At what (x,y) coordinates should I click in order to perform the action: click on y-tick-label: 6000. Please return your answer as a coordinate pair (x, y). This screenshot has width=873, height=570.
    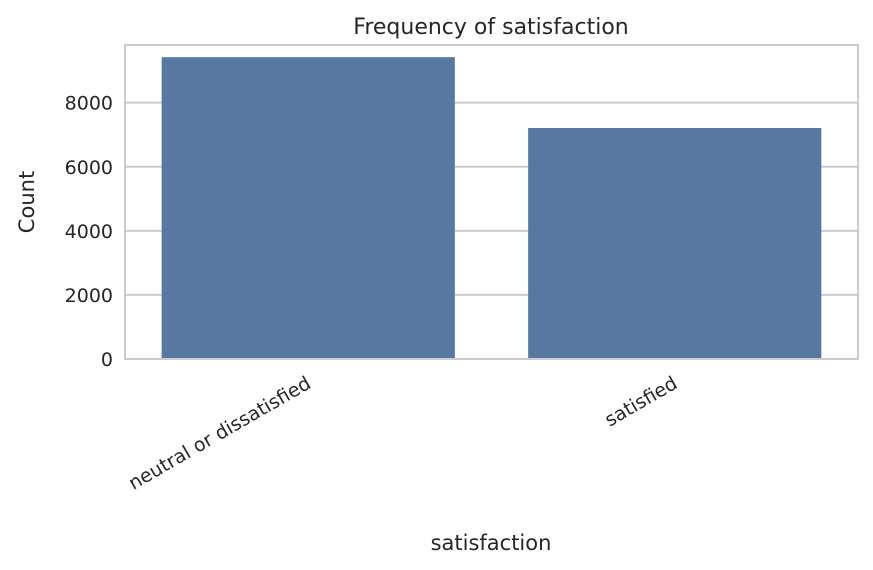
    Looking at the image, I should click on (89, 168).